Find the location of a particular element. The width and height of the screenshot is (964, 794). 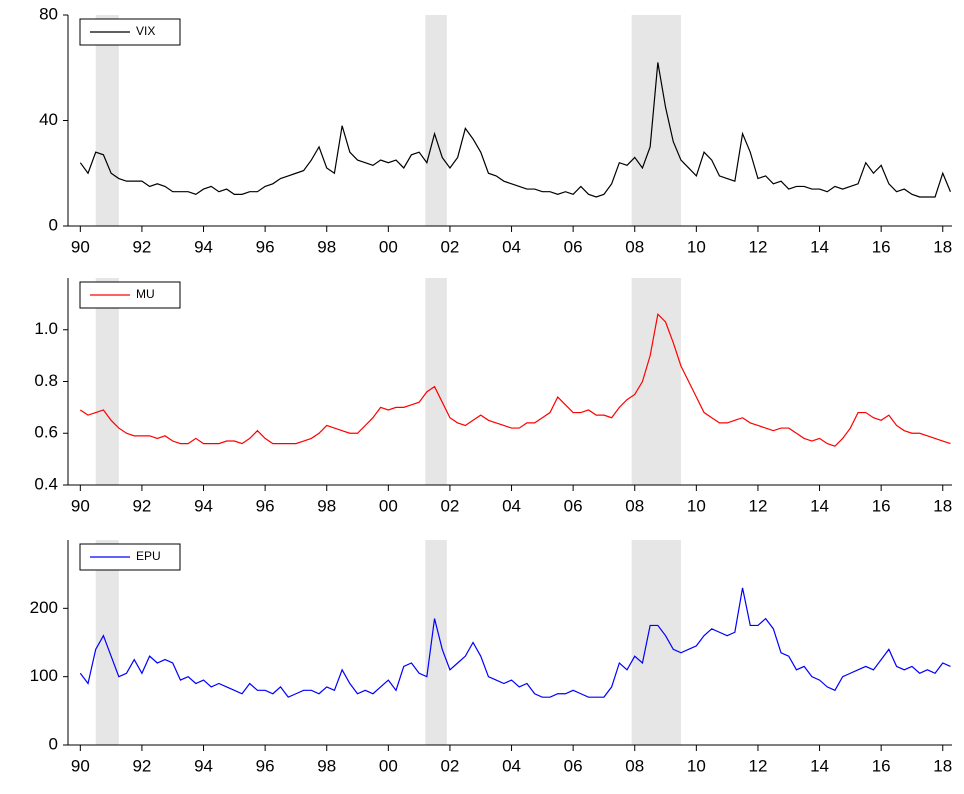

y-tick-label: 80 is located at coordinates (48, 13).